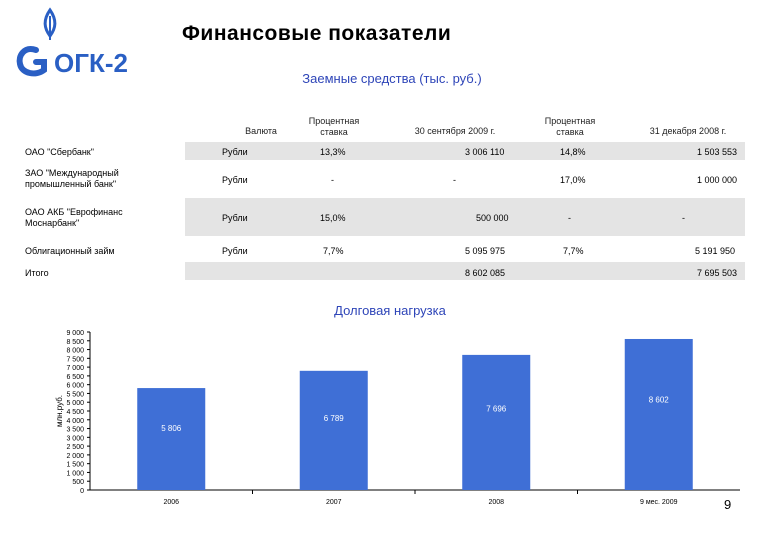 The width and height of the screenshot is (780, 540). What do you see at coordinates (75, 403) in the screenshot?
I see `y-tick-label: 5 000` at bounding box center [75, 403].